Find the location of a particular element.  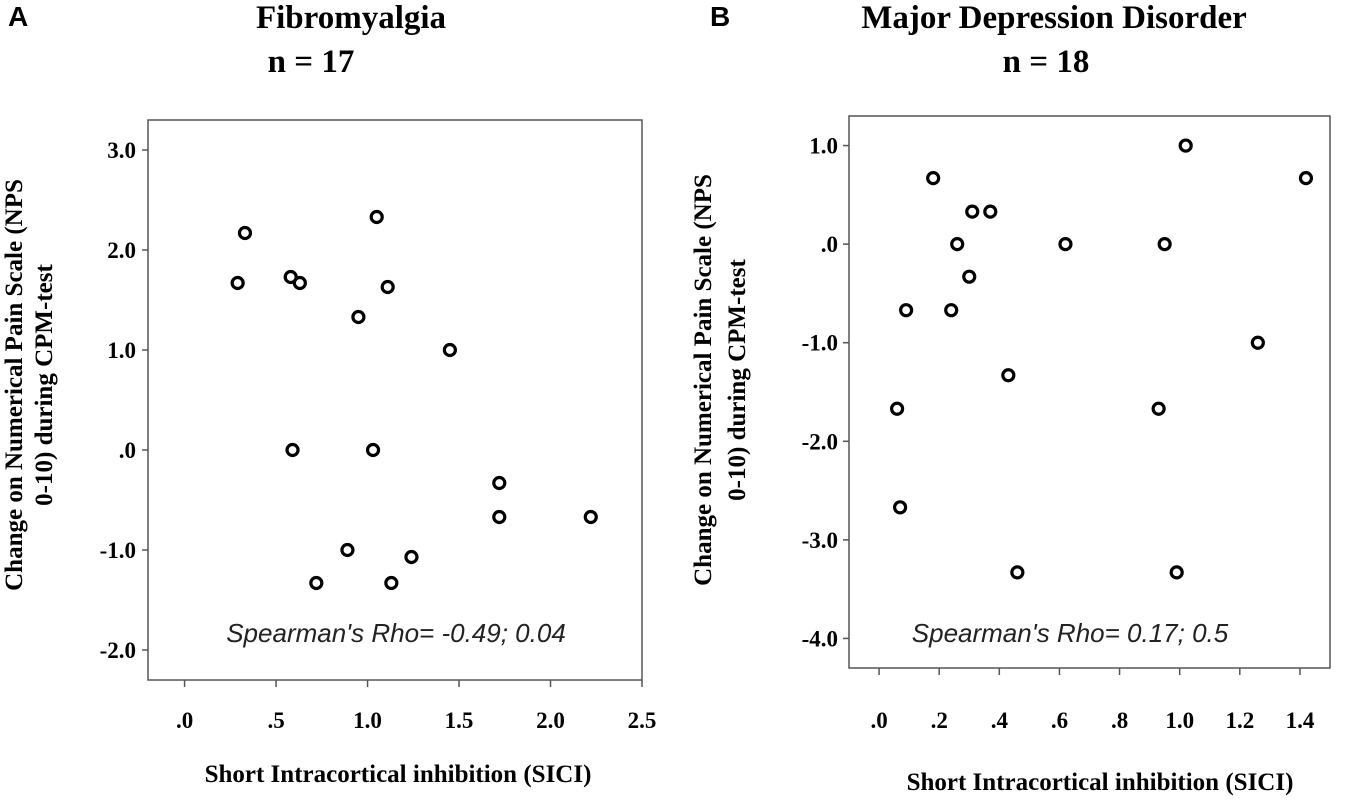

panel-a-title: Fibromyalgia is located at coordinates (351, 18).